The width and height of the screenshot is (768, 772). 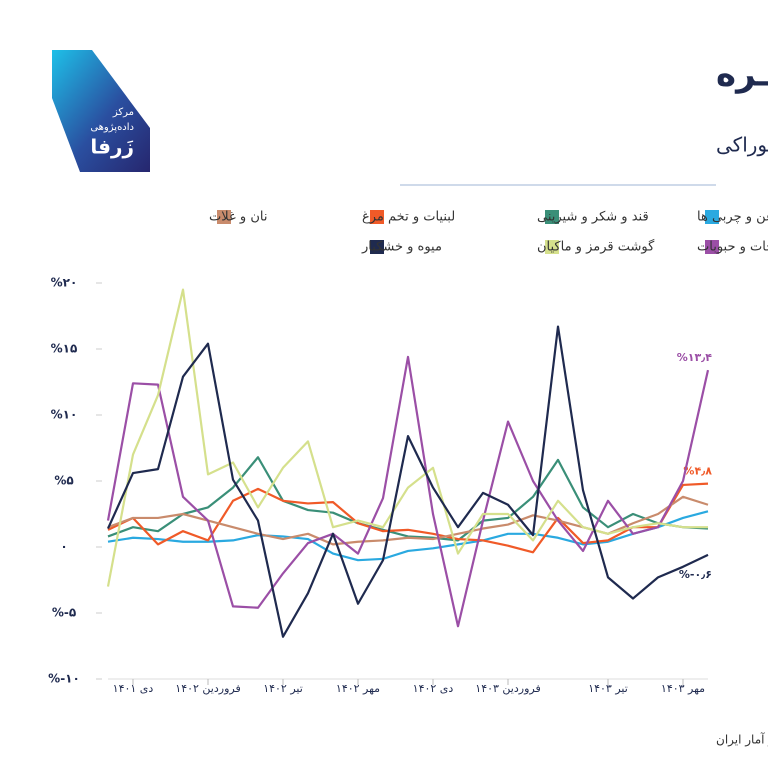 What do you see at coordinates (112, 147) in the screenshot?
I see `logo-text: زَرفا` at bounding box center [112, 147].